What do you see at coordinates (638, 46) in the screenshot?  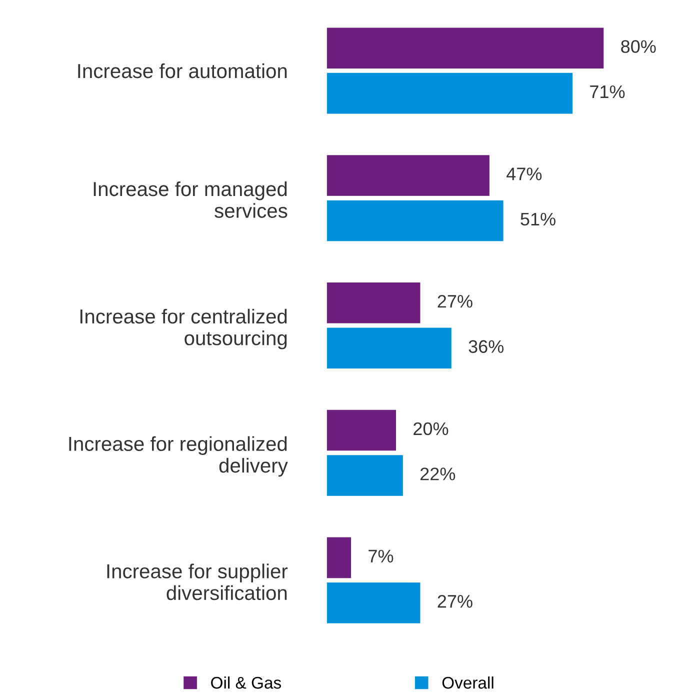 I see `data-label: 80%` at bounding box center [638, 46].